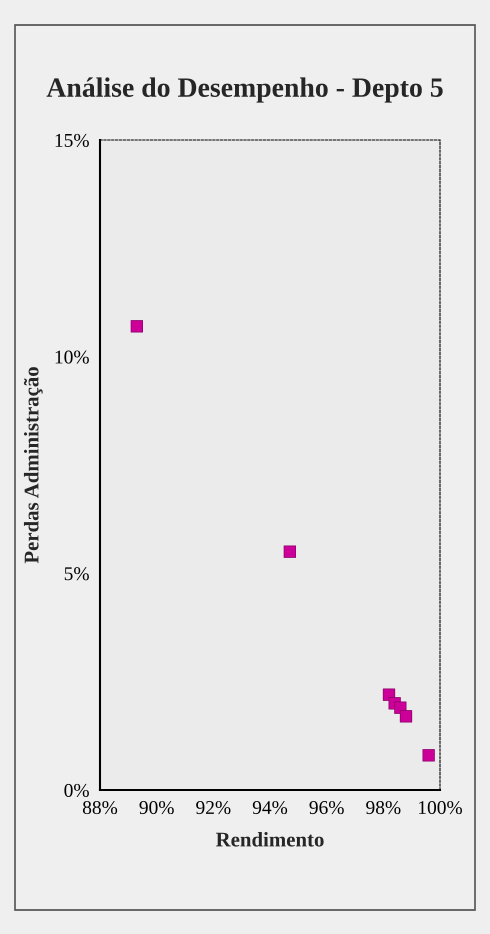 Image resolution: width=490 pixels, height=934 pixels. What do you see at coordinates (270, 839) in the screenshot?
I see `x-axis-title: Rendimento` at bounding box center [270, 839].